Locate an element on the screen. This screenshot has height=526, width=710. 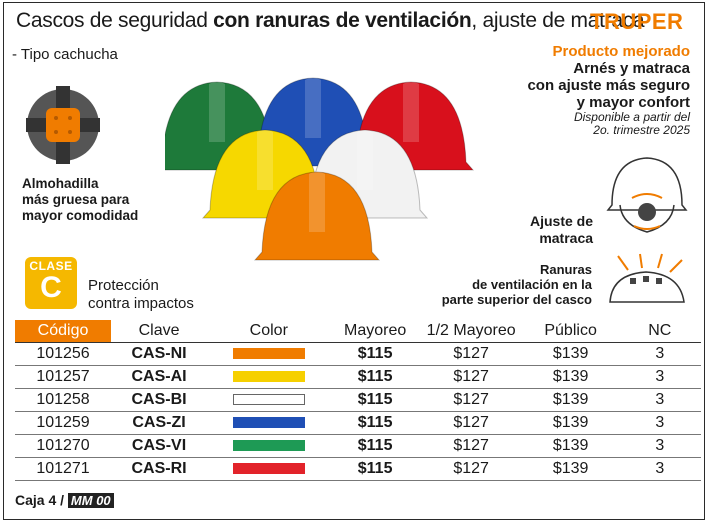
improved-line: Arnés y matraca is located at coordinates (631, 68).